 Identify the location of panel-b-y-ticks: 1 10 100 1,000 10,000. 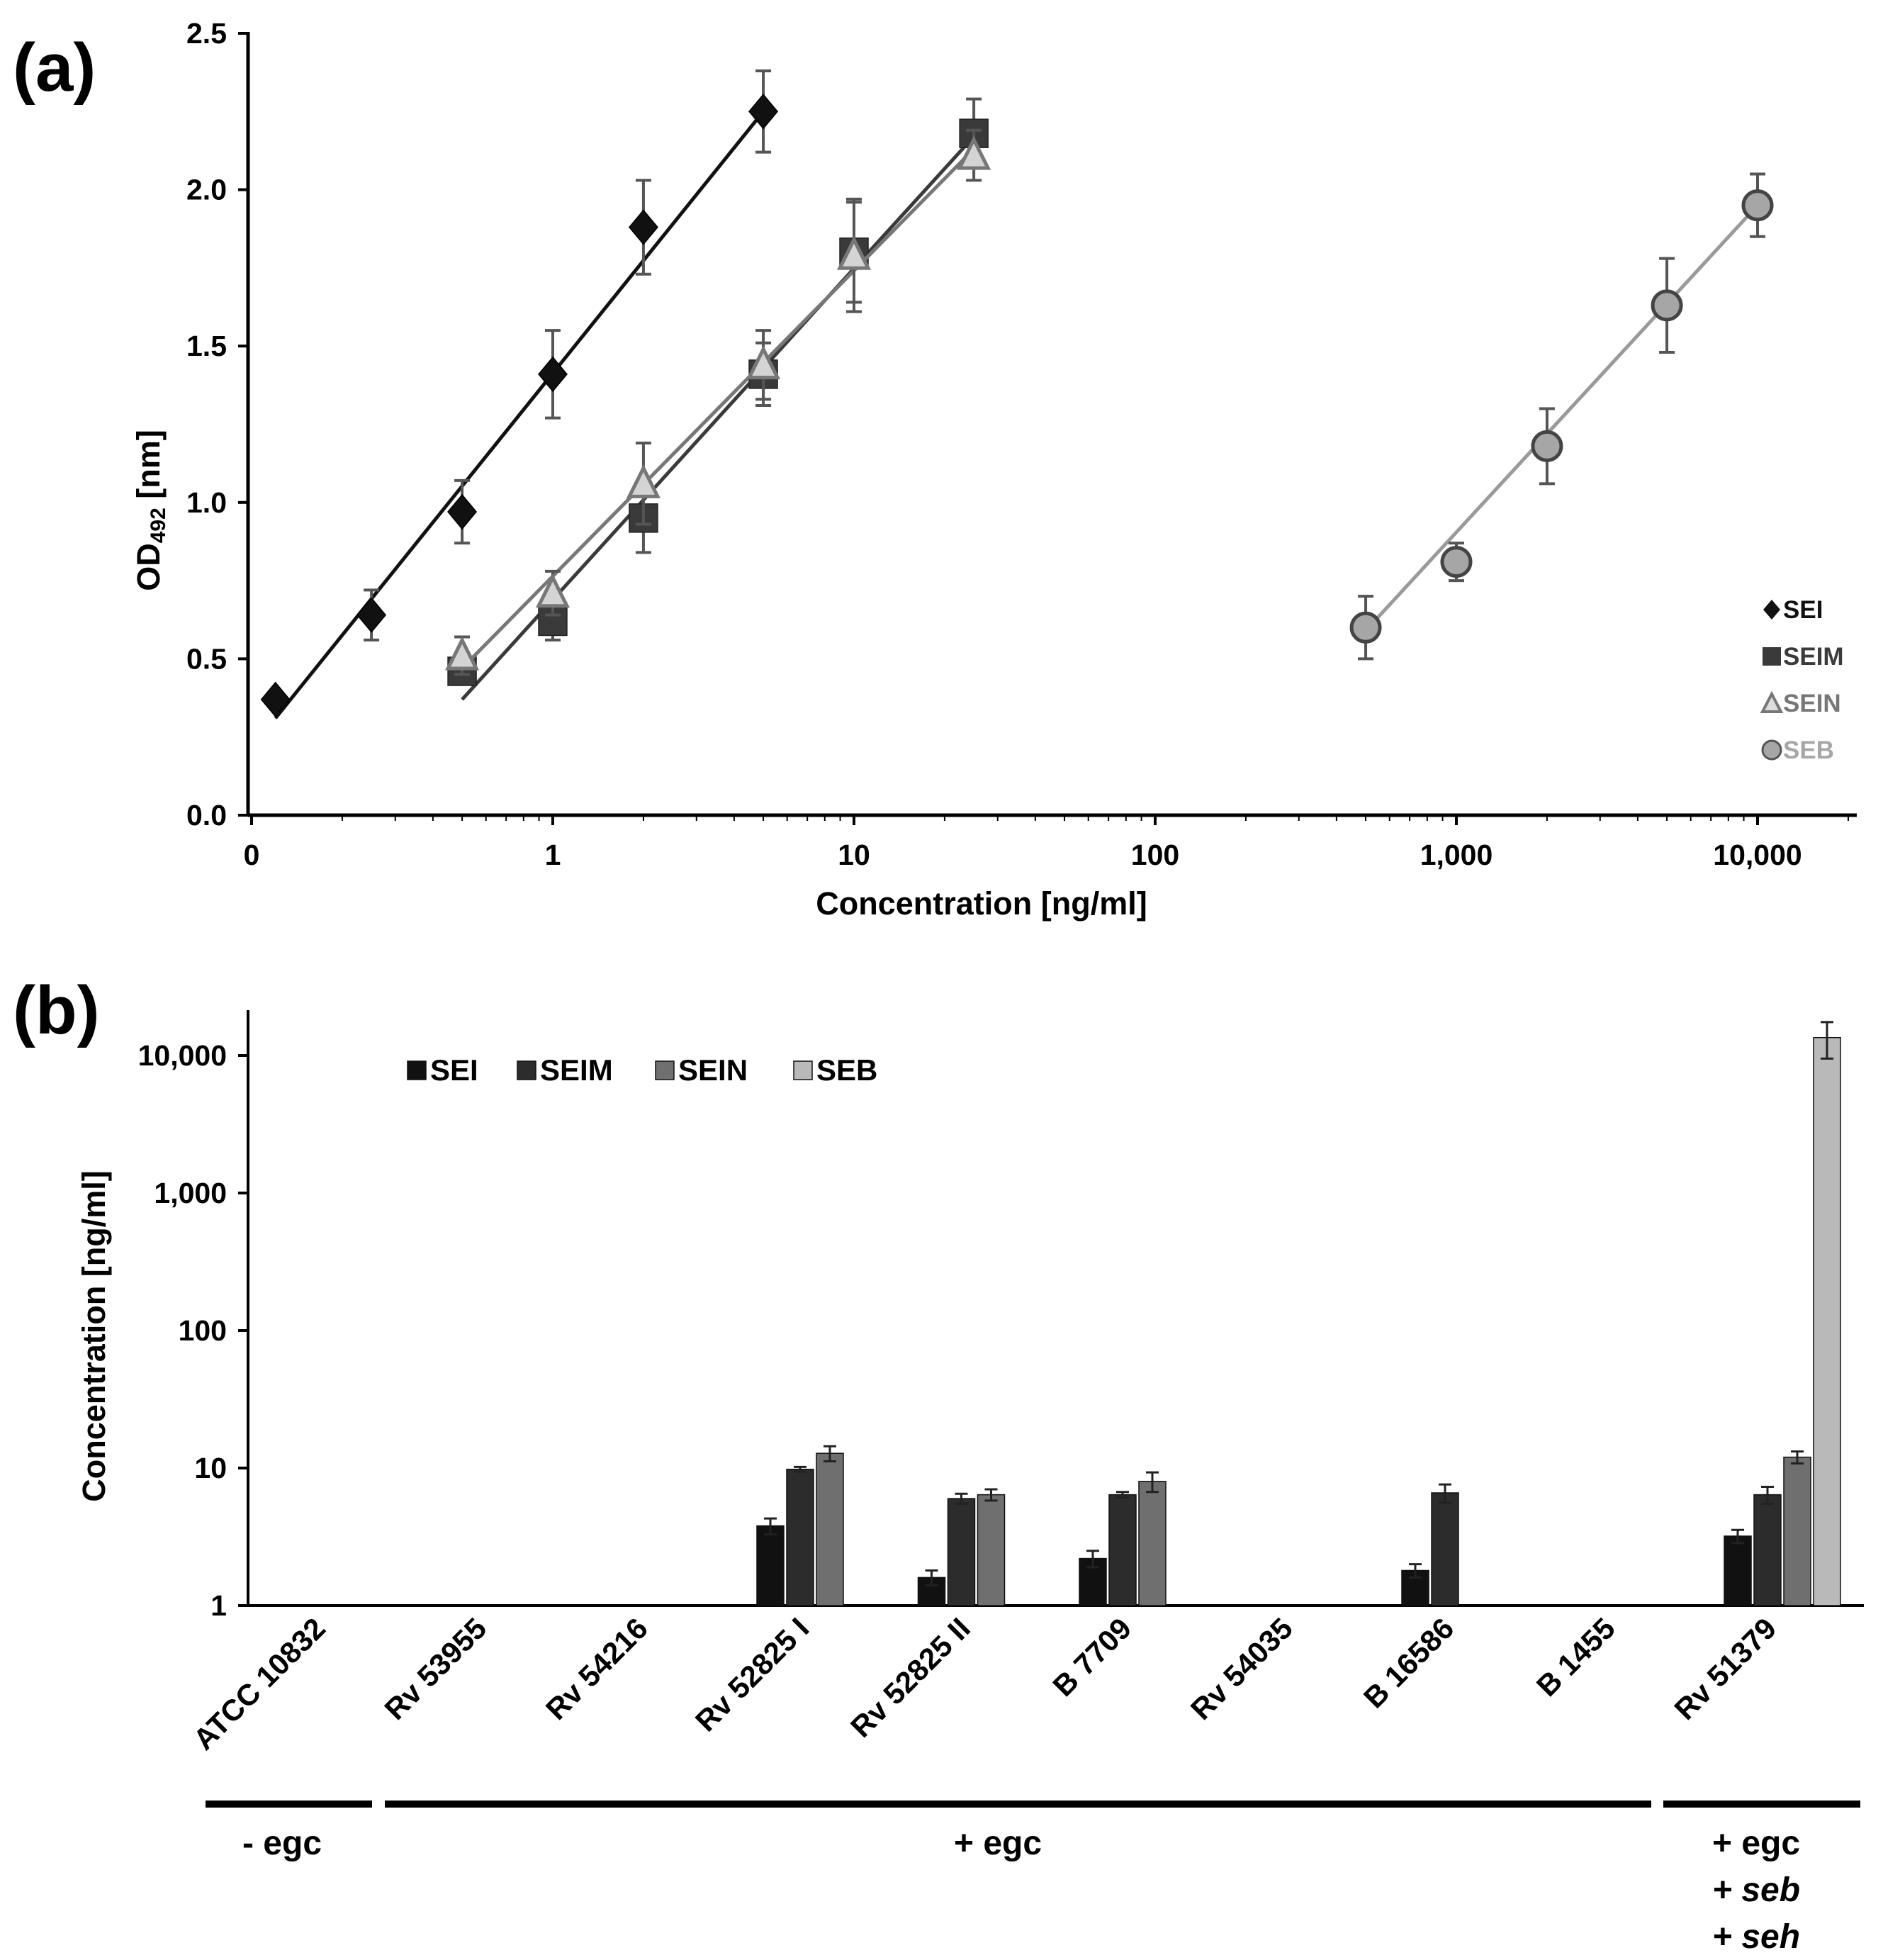
(193, 1331).